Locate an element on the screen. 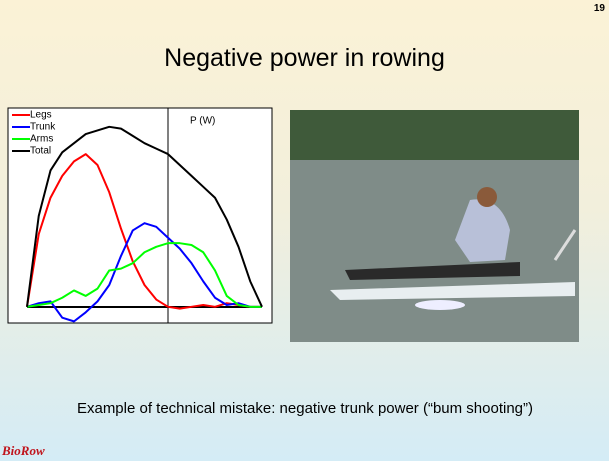  legend-label: Arms is located at coordinates (41, 139).